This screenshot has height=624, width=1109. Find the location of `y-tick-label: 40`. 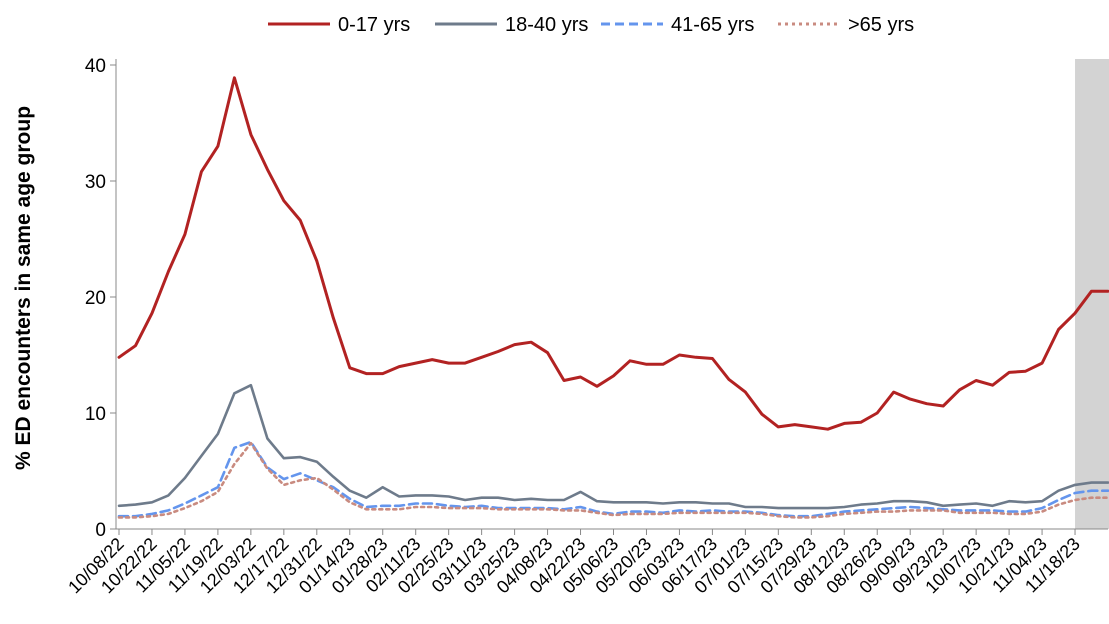

y-tick-label: 40 is located at coordinates (95, 66).